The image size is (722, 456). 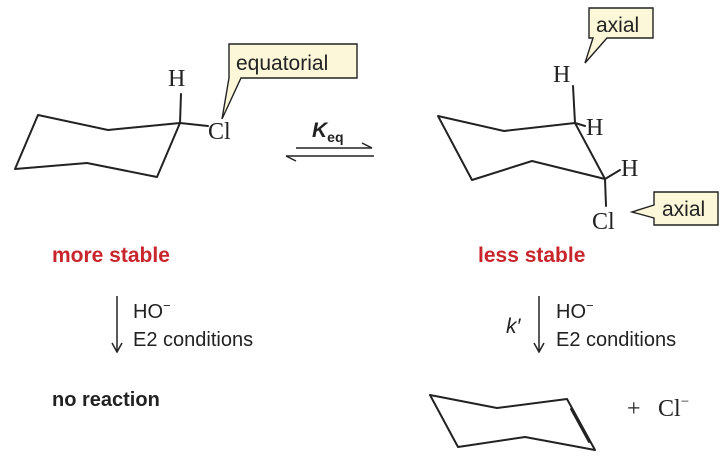 I want to click on cyclohexene-double-bond, so click(x=580, y=425).